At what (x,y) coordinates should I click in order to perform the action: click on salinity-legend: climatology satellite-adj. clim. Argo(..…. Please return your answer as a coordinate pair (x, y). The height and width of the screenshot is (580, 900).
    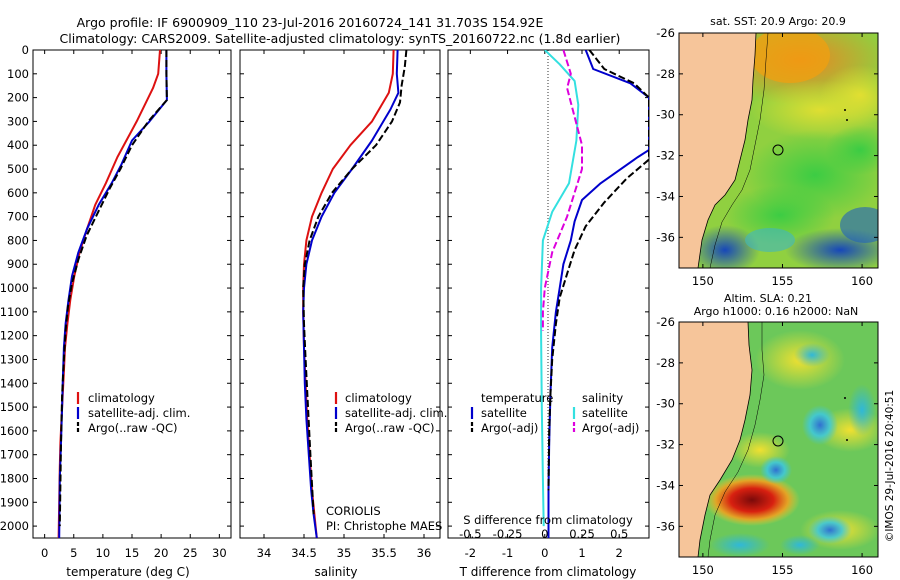
    Looking at the image, I should click on (390, 413).